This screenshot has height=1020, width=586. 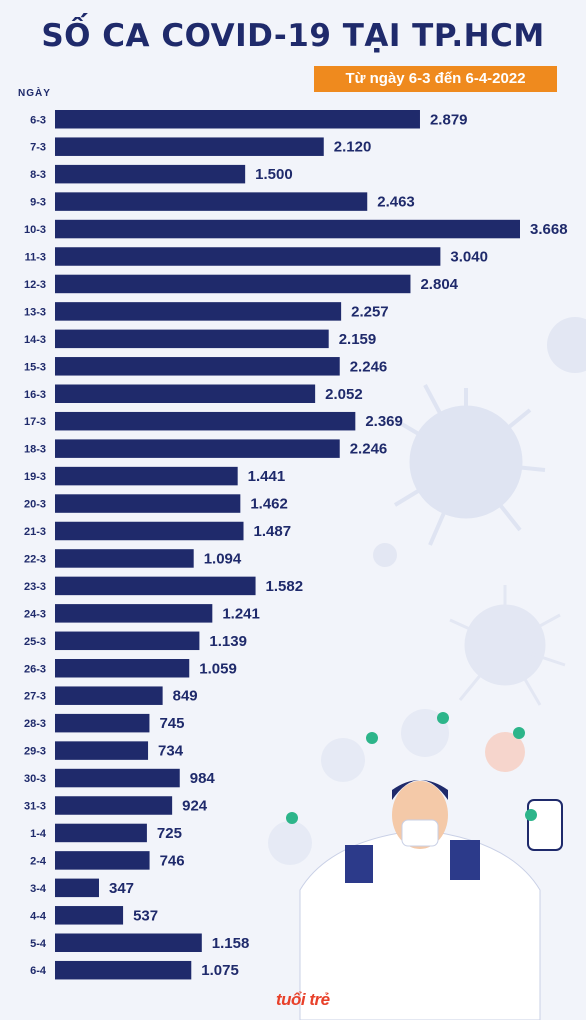 I want to click on value-label: 1.441, so click(x=267, y=476).